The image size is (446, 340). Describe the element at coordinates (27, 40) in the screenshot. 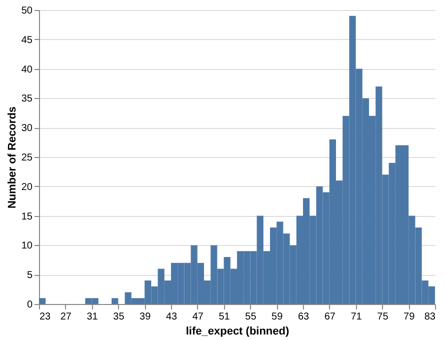

I see `y-tick-label: 45` at that location.